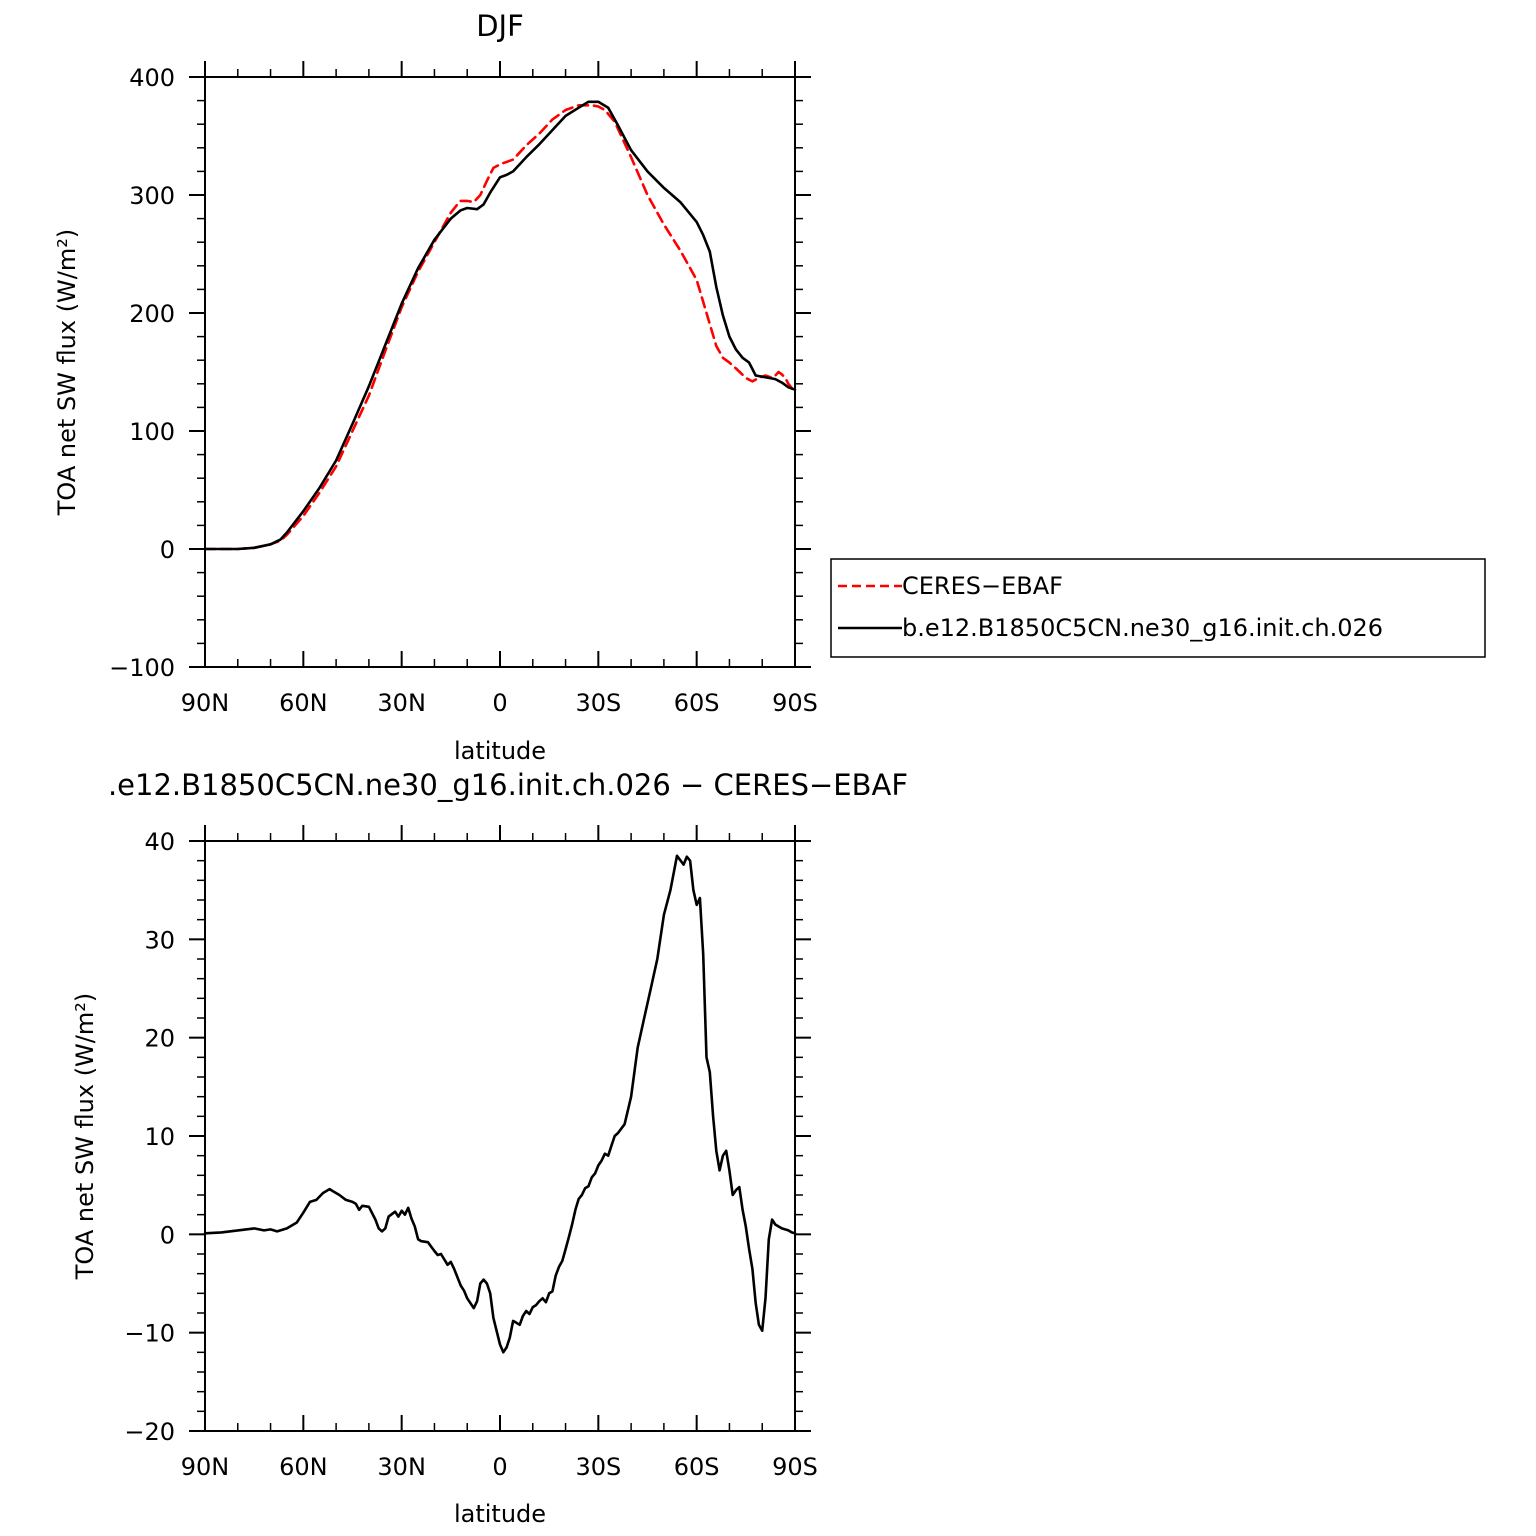 The width and height of the screenshot is (1536, 1536). I want to click on bottom-y-tick-label-2: 20, so click(159, 1039).